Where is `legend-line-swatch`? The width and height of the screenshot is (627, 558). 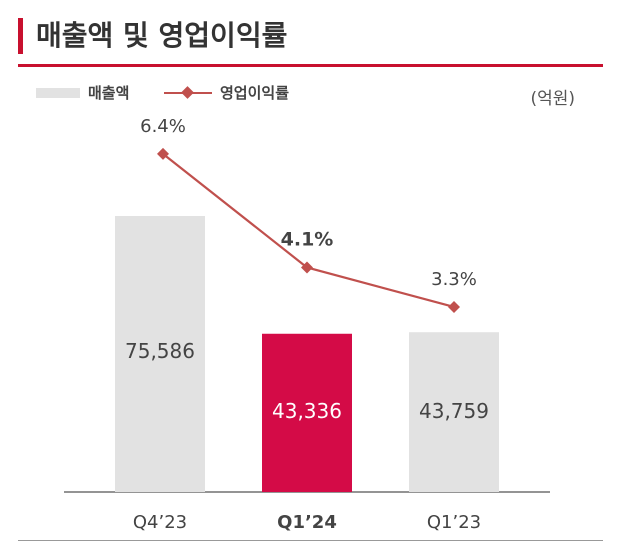 legend-line-swatch is located at coordinates (188, 92).